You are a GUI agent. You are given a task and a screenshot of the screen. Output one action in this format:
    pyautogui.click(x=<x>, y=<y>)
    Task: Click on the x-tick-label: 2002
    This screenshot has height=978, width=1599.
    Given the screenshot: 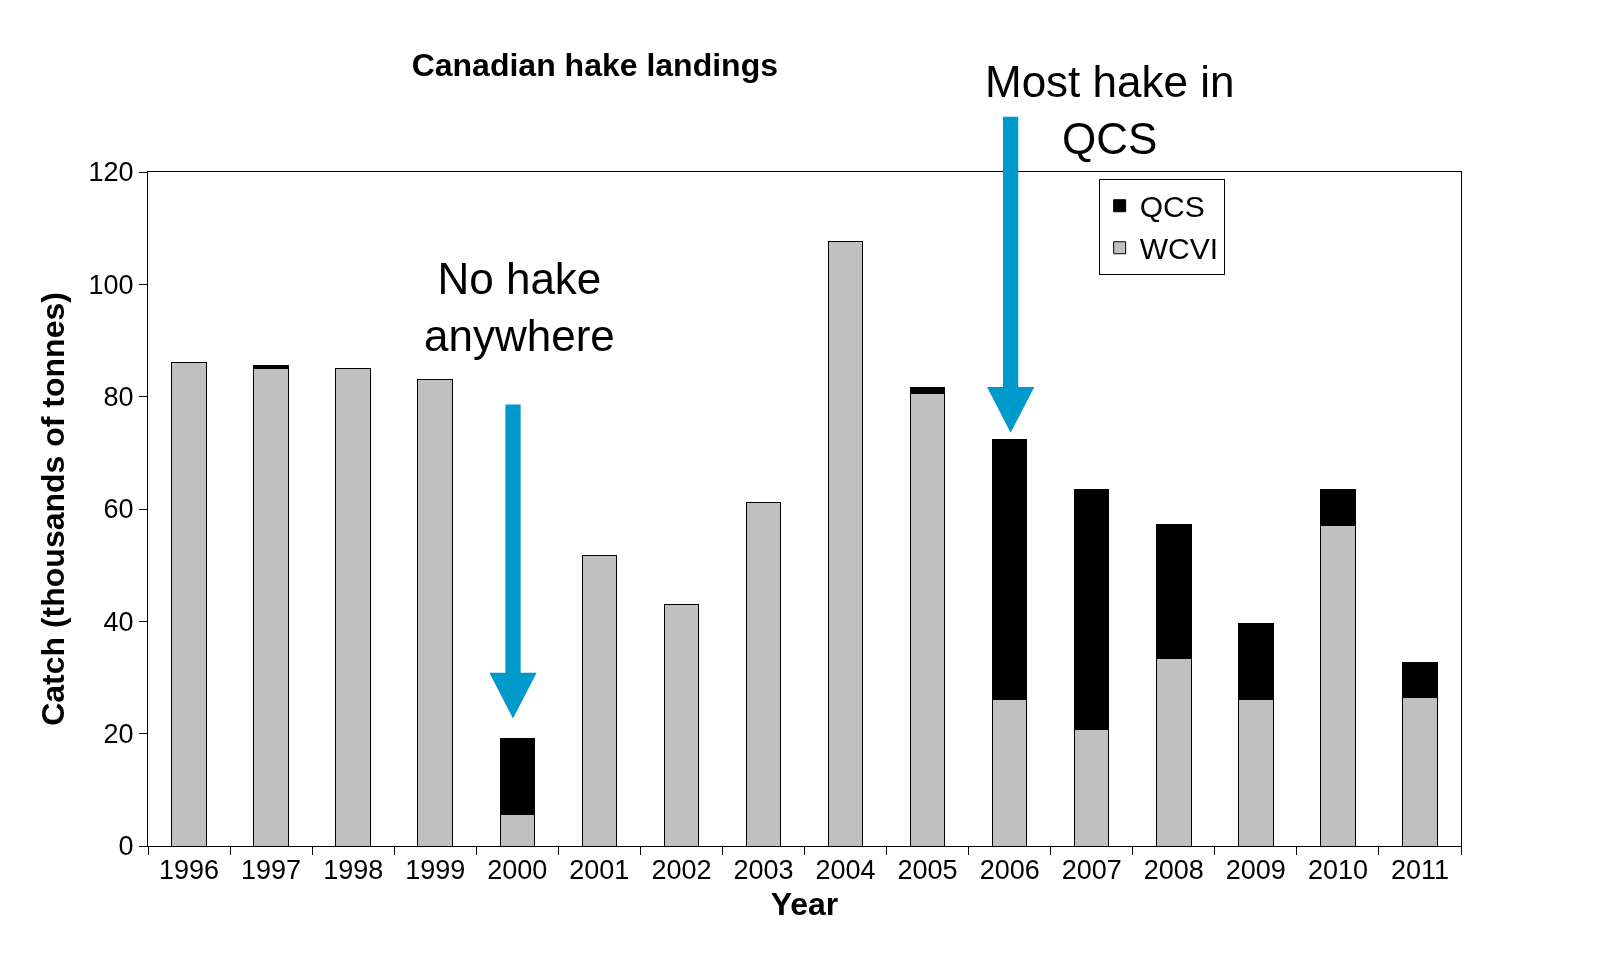 What is the action you would take?
    pyautogui.click(x=681, y=870)
    